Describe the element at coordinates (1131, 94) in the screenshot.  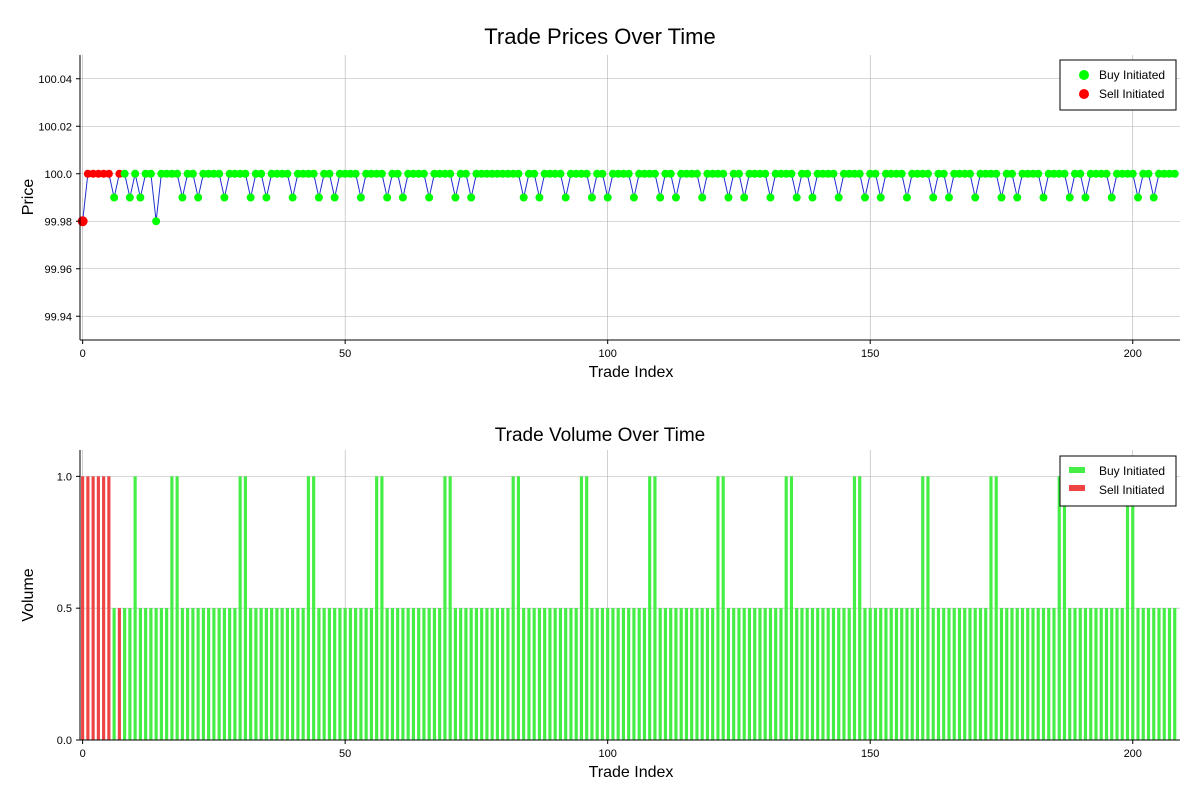
I see `price-legend-sell-label: Sell Initiated` at that location.